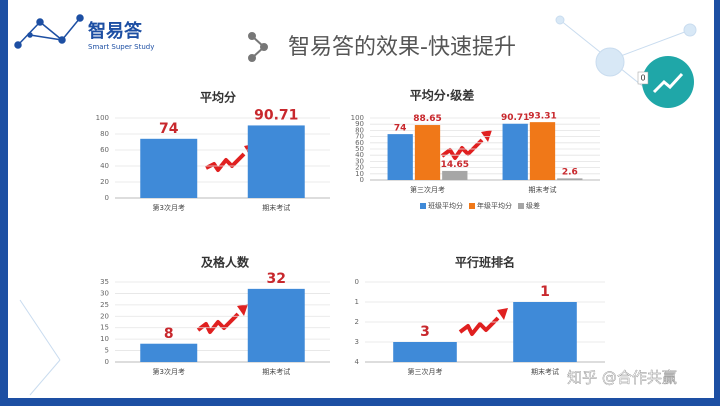  Describe the element at coordinates (357, 322) in the screenshot. I see `y-tick-label: 2` at that location.